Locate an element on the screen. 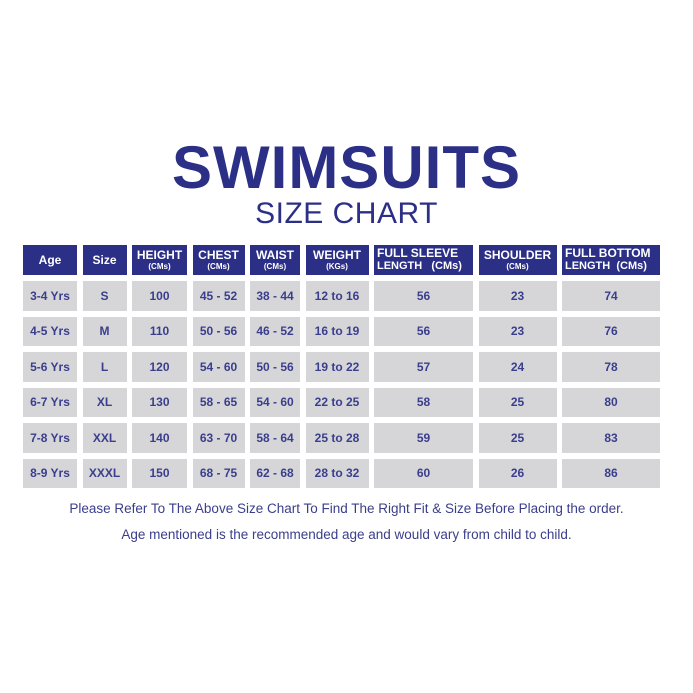 Image resolution: width=693 pixels, height=693 pixels. table-cell: 60 is located at coordinates (423, 473).